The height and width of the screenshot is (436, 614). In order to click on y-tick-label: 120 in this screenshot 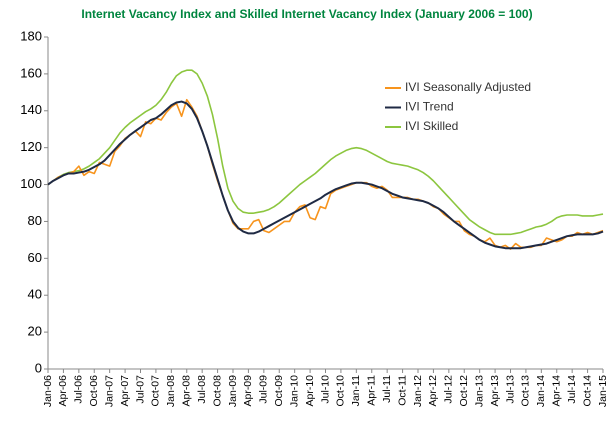, I will do `click(31, 146)`.